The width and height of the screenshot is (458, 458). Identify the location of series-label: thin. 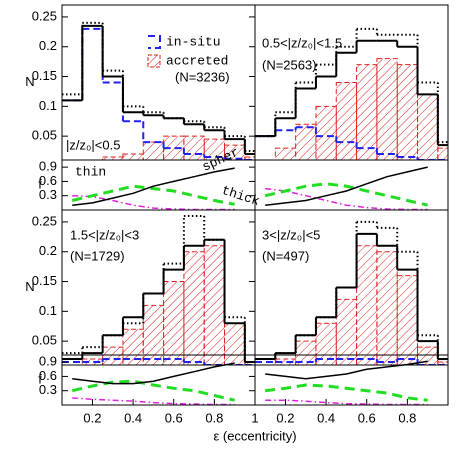
(90, 171).